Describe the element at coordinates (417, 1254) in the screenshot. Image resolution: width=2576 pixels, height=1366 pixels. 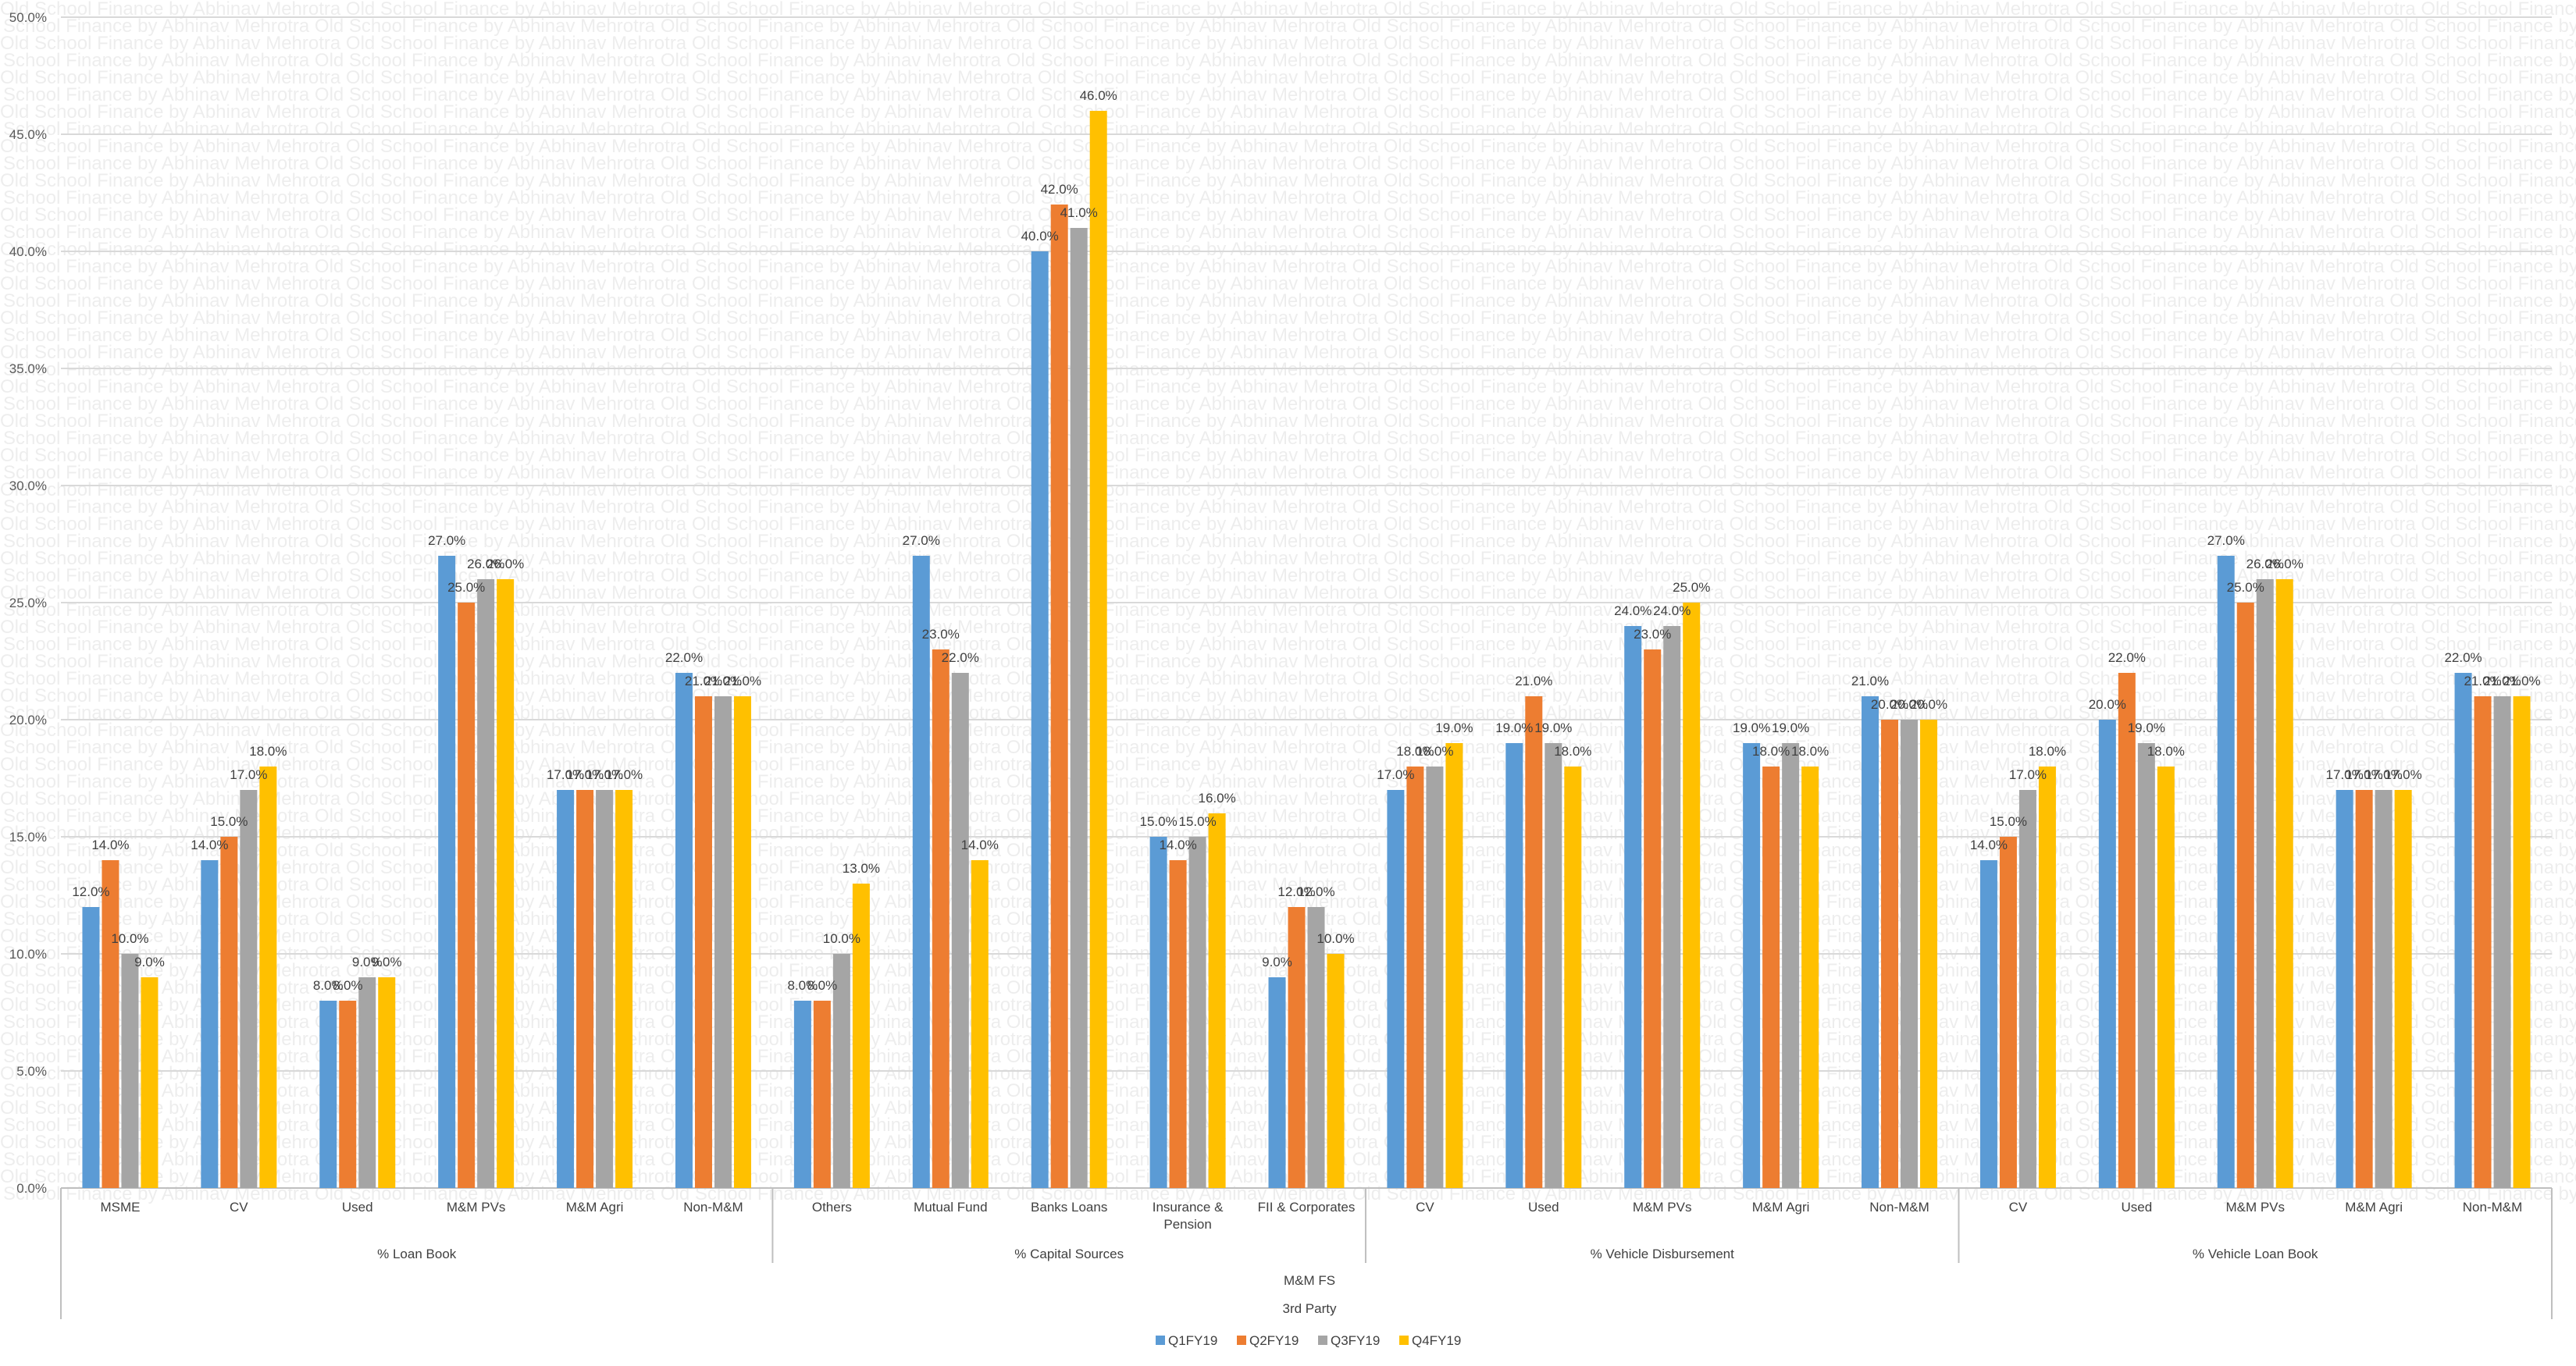
I see `group-label: % Loan Book` at that location.